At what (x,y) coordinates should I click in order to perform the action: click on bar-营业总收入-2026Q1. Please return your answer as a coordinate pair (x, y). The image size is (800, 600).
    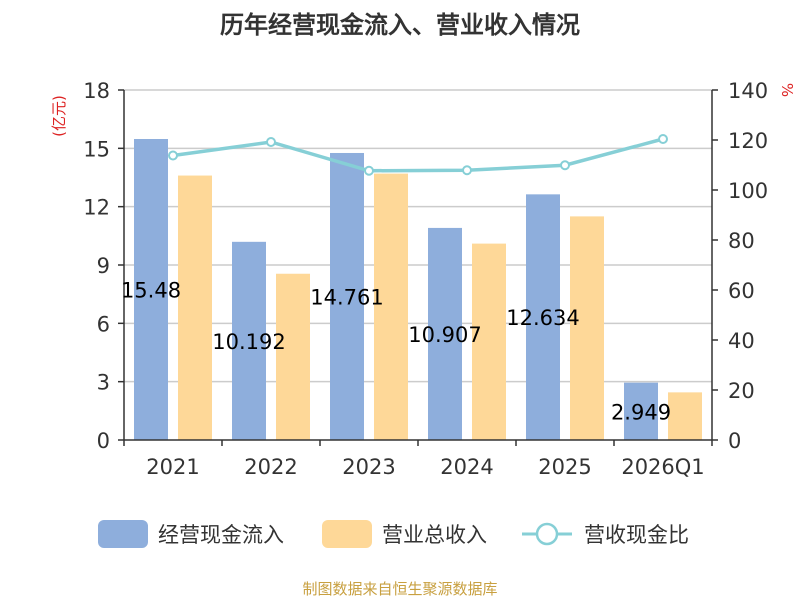
    Looking at the image, I should click on (685, 416).